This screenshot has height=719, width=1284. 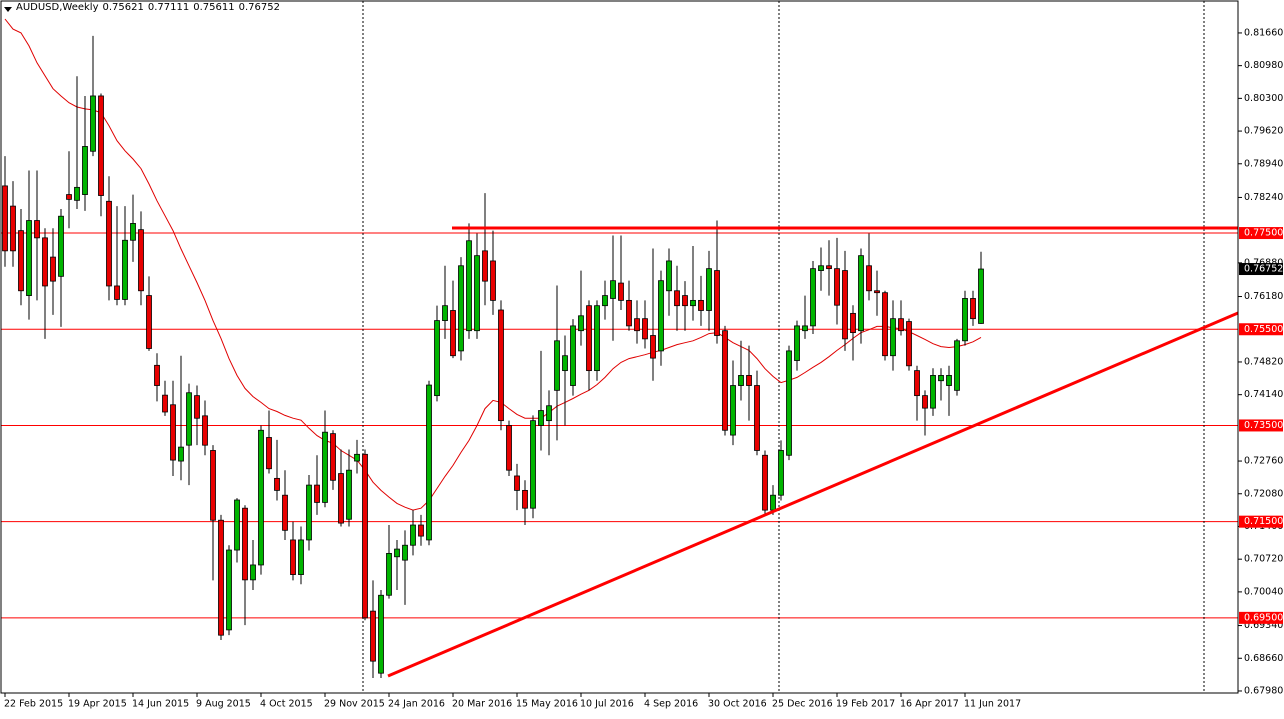 What do you see at coordinates (8, 9) in the screenshot?
I see `menu-arrow` at bounding box center [8, 9].